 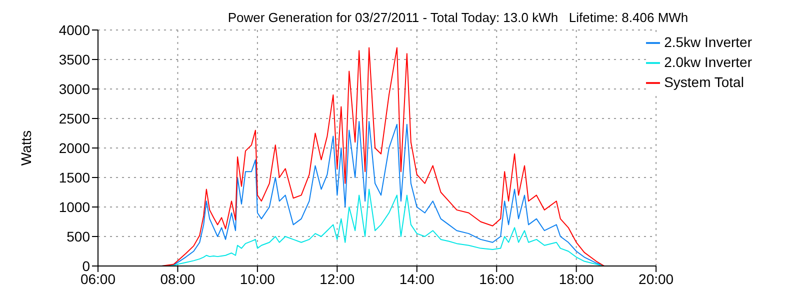 What do you see at coordinates (458, 17) in the screenshot?
I see `chart-title: Power Generation for 03/27/2011 - Total Today: 13.0 kWh Lifetime: 8.406 MWh` at bounding box center [458, 17].